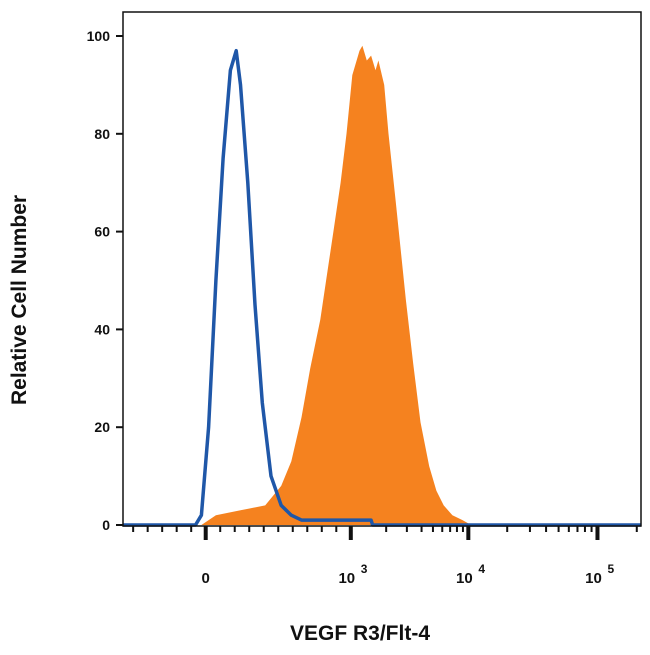 Image resolution: width=650 pixels, height=655 pixels. Describe the element at coordinates (481, 569) in the screenshot. I see `x-tick-exponent: 4` at that location.